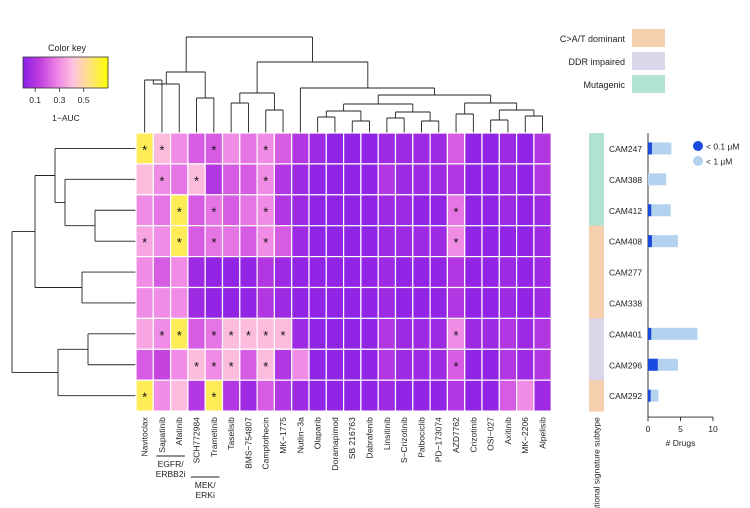  What do you see at coordinates (188, 477) in the screenshot?
I see `drug-group-labels: EGFR/ERBB2i MEK/ERKi` at bounding box center [188, 477].